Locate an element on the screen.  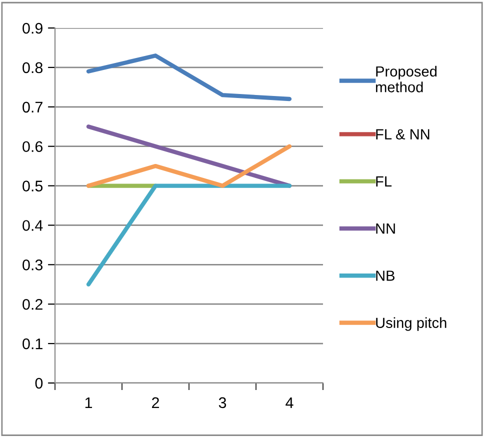
x-tick-label: 3 is located at coordinates (222, 402).